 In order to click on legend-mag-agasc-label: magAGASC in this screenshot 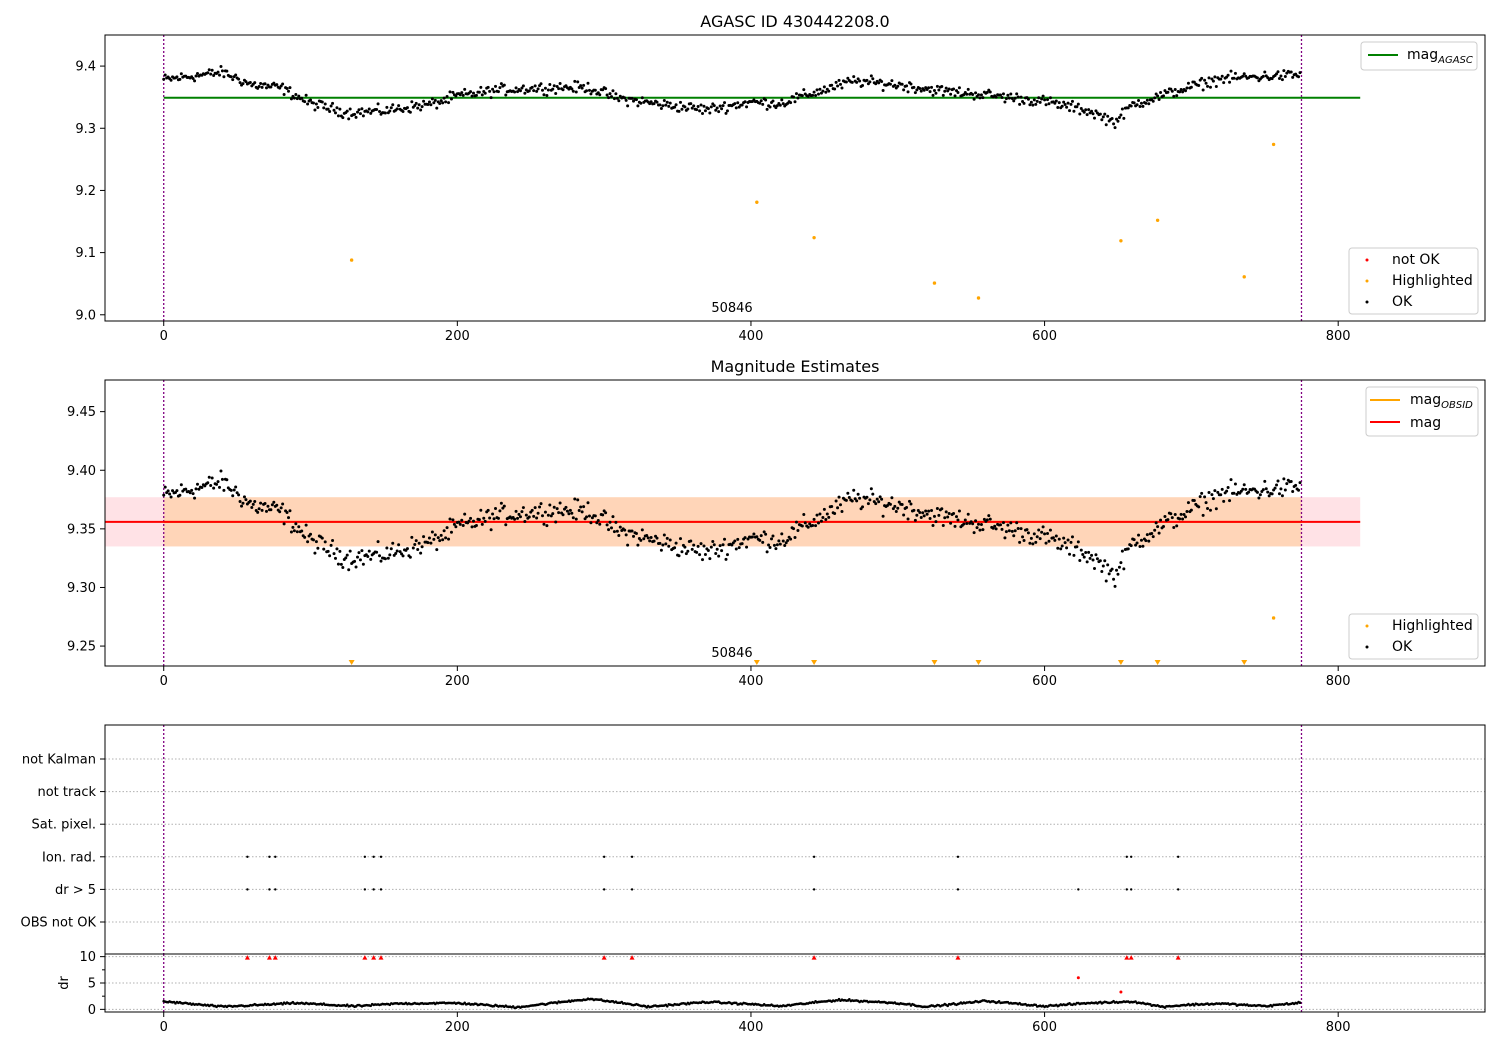, I will do `click(1440, 56)`.